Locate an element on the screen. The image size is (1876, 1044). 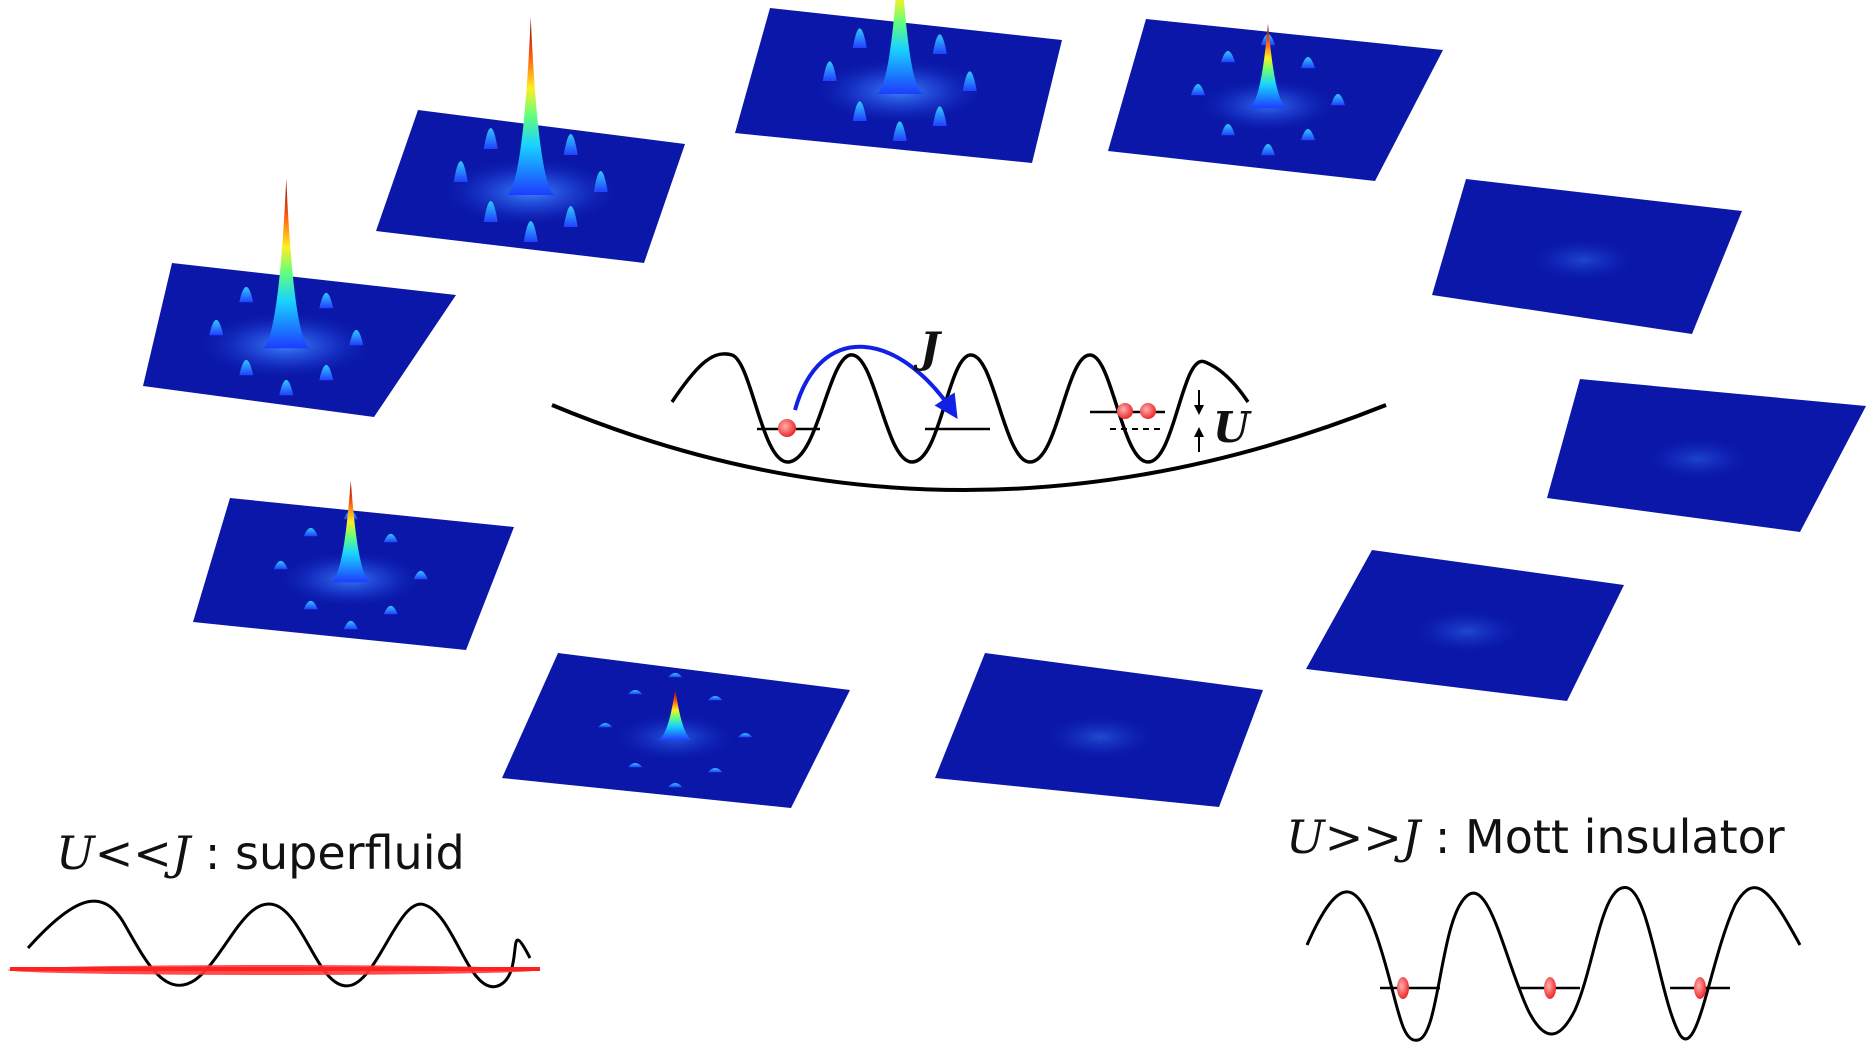
superfluid-band is located at coordinates (275, 969).